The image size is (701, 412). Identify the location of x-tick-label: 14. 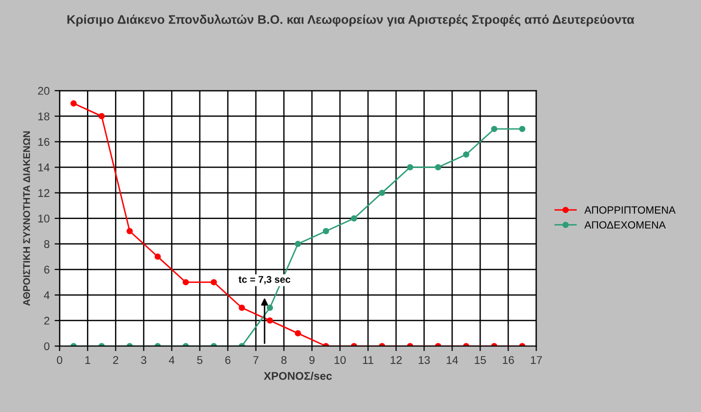
(452, 360).